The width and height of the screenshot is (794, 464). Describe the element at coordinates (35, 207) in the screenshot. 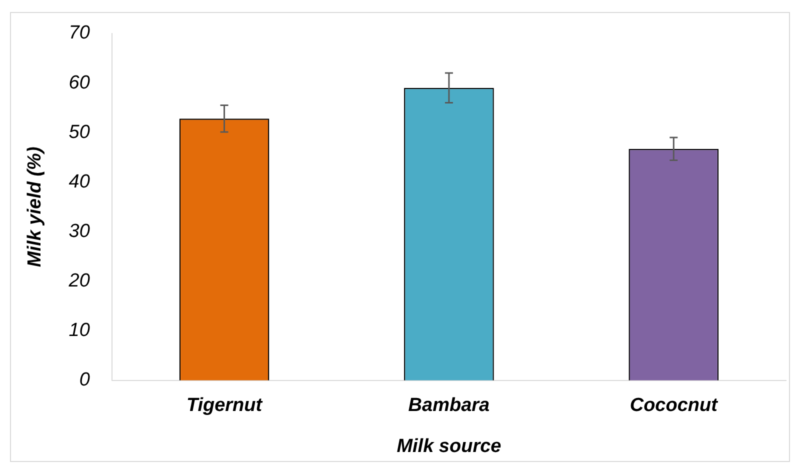

I see `y-axis-title: Milk yield (%)` at that location.